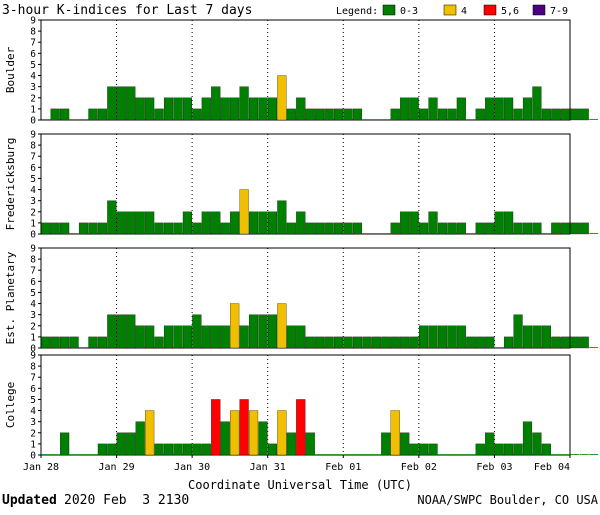 The image size is (600, 515). Describe the element at coordinates (33, 271) in the screenshot. I see `y-tick-label: 7` at that location.